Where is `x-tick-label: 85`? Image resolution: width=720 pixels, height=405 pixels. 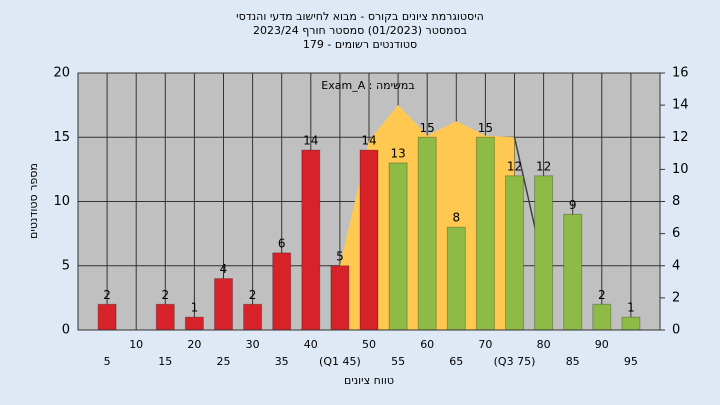
x-tick-label: 85 is located at coordinates (573, 361).